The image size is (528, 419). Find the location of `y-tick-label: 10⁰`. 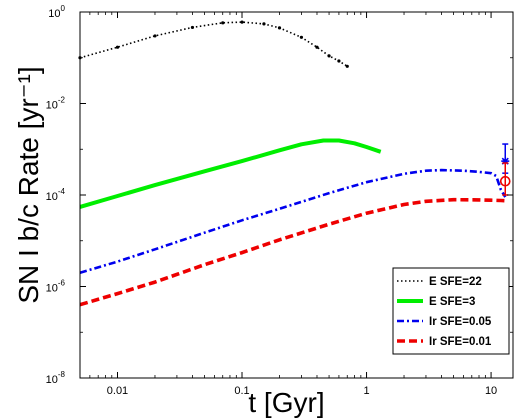

y-tick-label: 10⁰ is located at coordinates (56, 12).